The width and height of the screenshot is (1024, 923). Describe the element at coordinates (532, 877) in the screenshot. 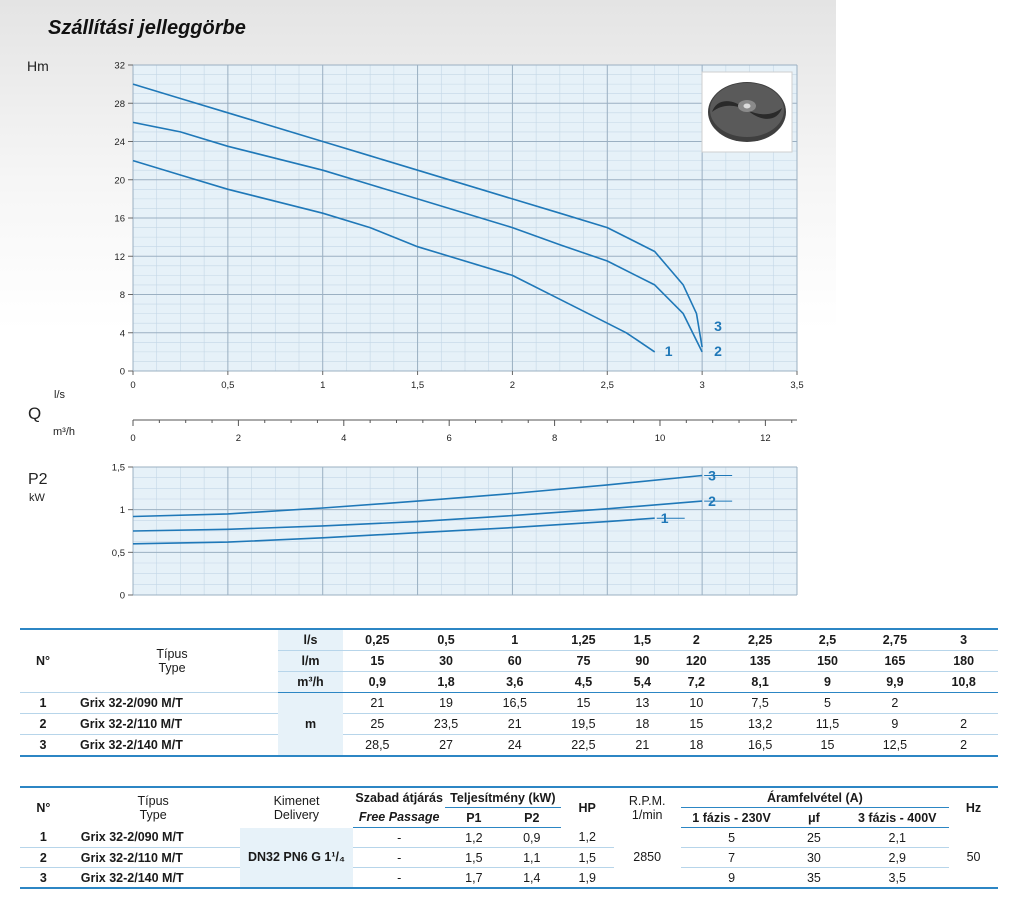

I see `row-p2: 1,4` at that location.